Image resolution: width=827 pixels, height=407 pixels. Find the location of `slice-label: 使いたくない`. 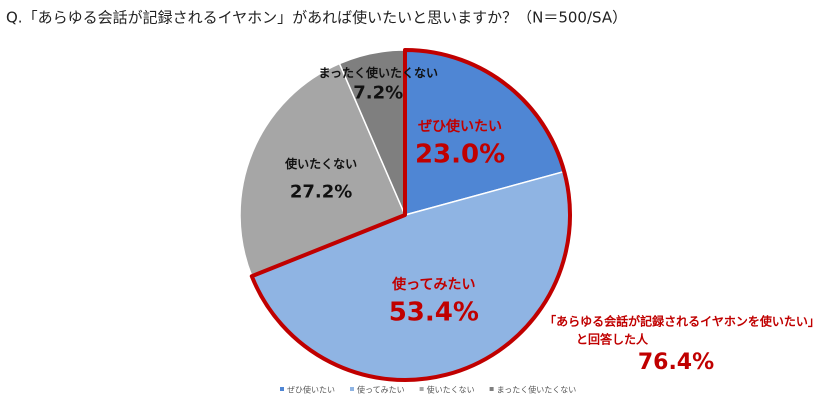

slice-label: 使いたくない is located at coordinates (320, 163).